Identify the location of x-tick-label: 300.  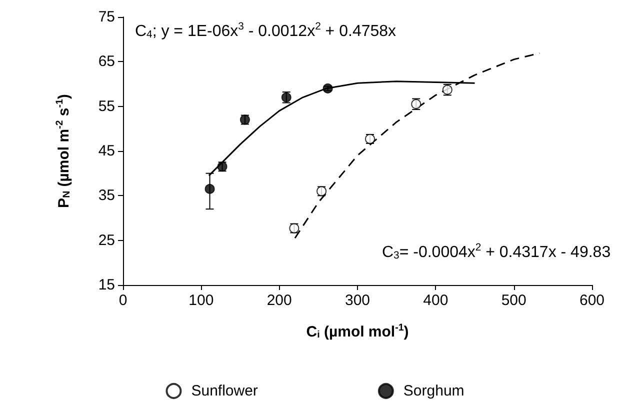
(357, 300).